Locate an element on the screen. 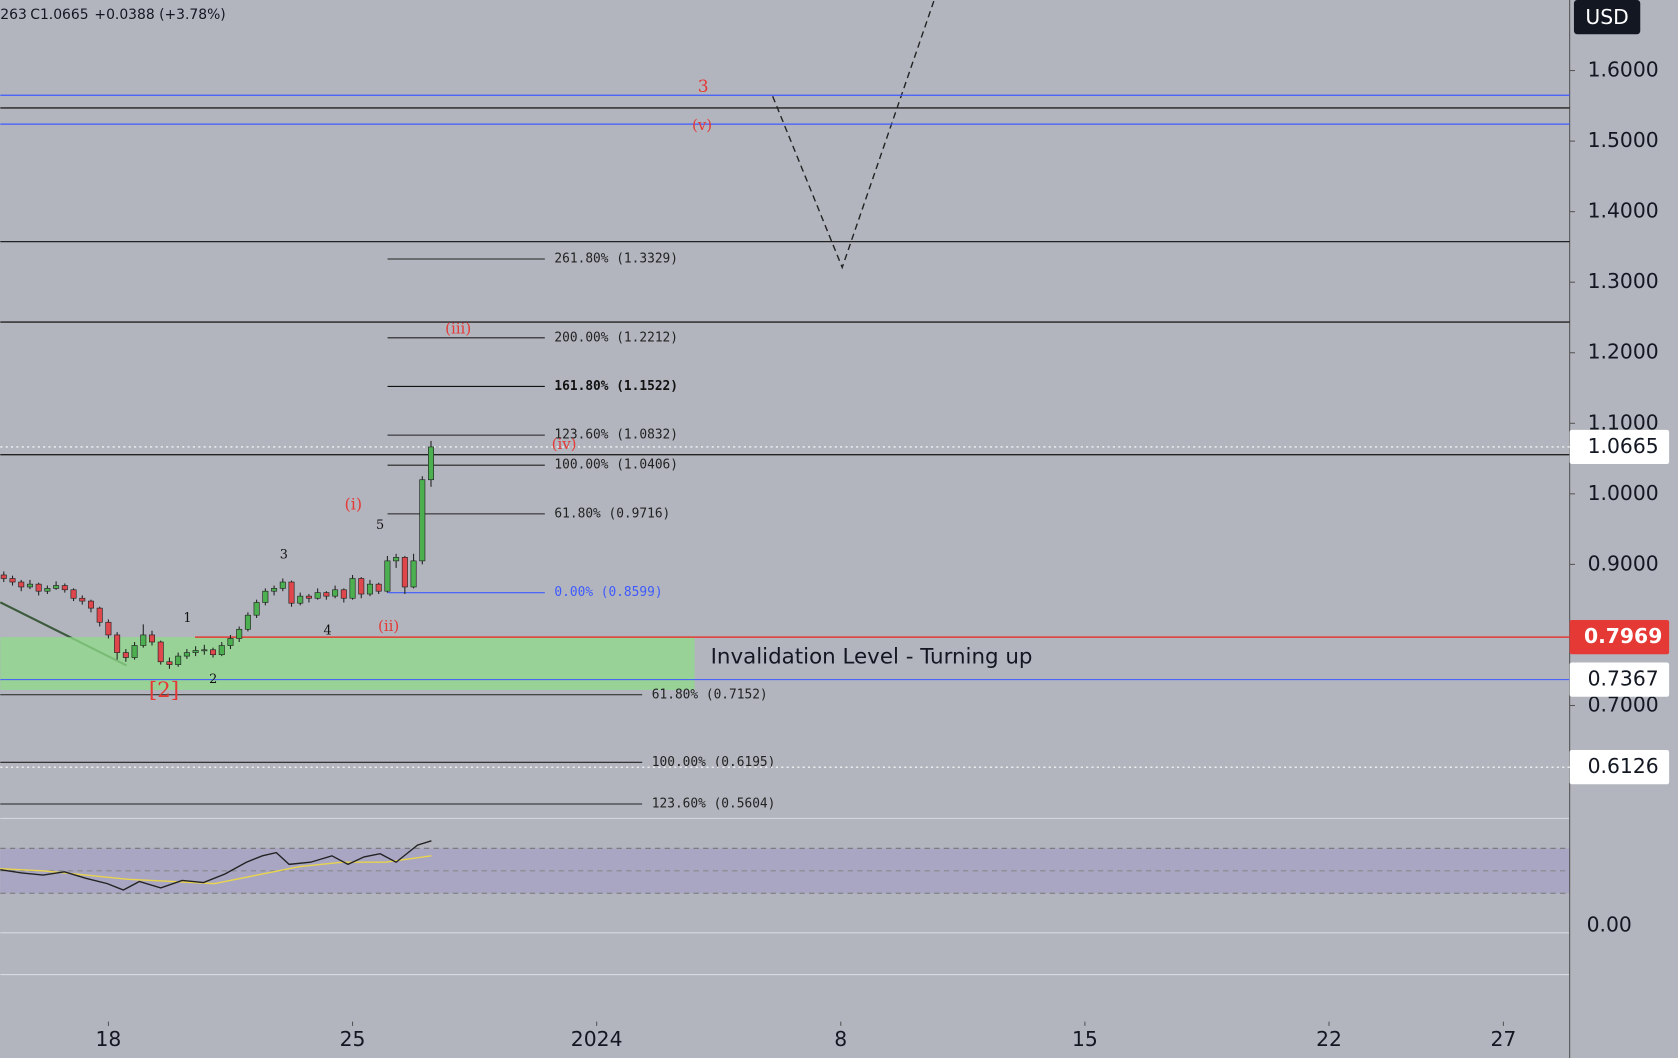 The width and height of the screenshot is (1678, 1058). fib-label: 123.60% (1.0832) is located at coordinates (616, 435).